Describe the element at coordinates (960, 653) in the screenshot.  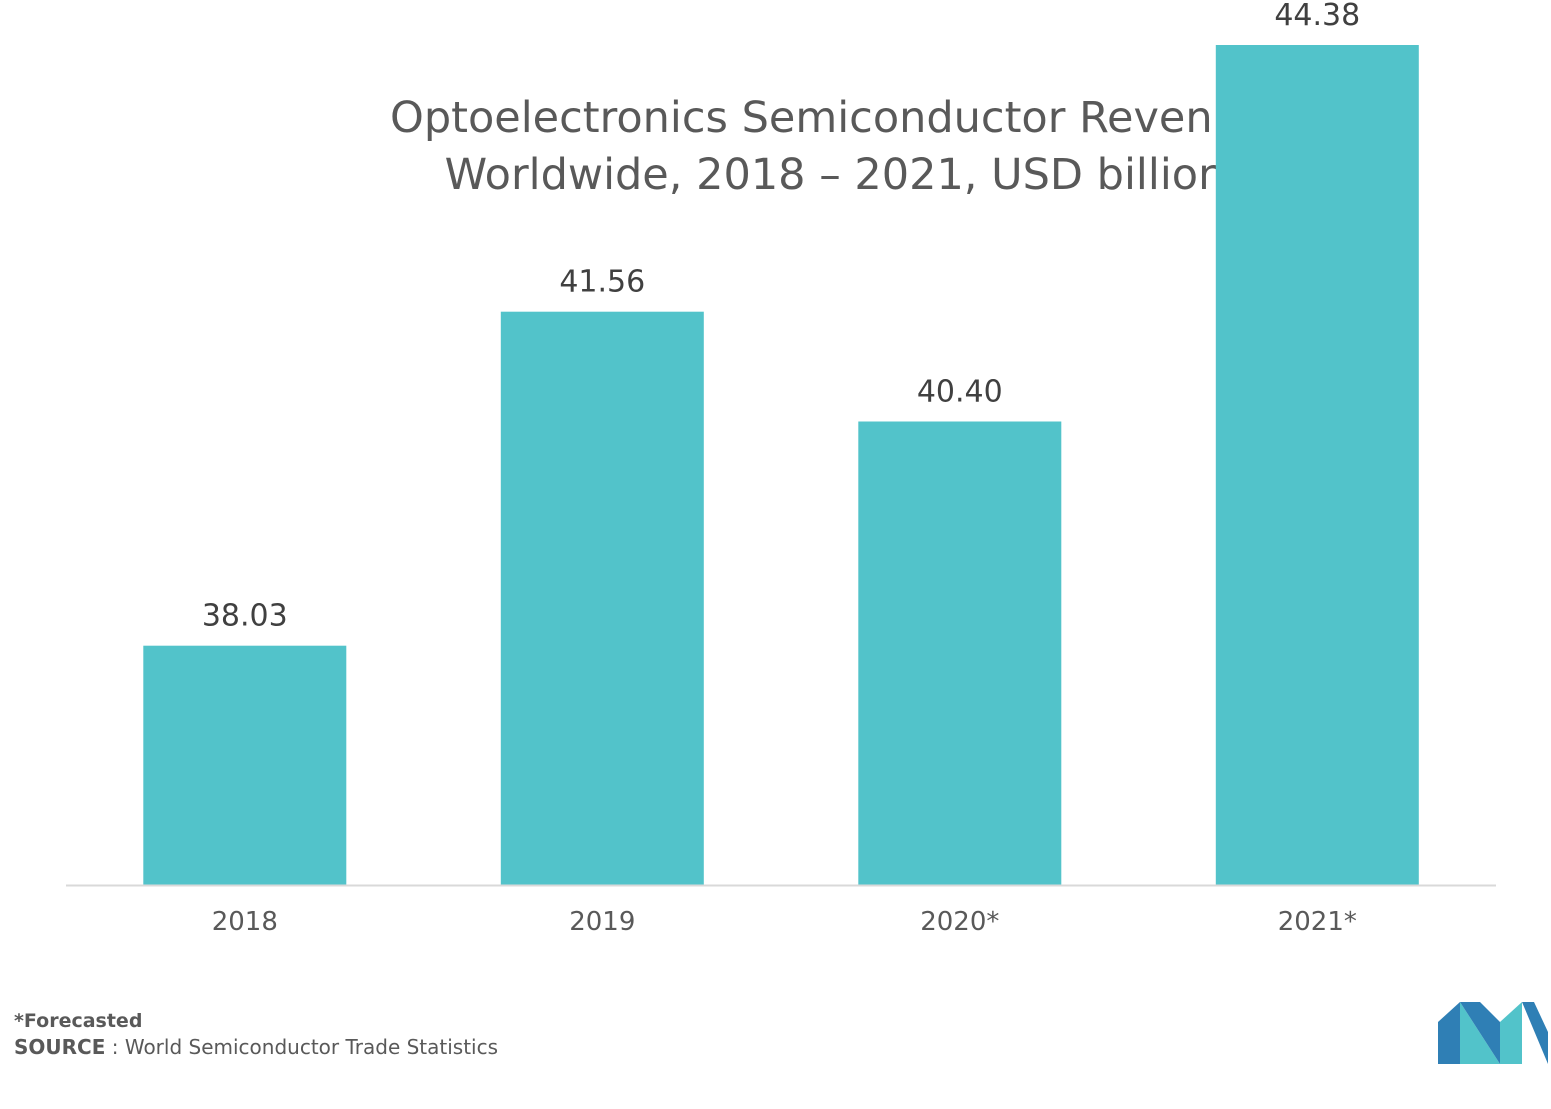
I see `bar-2020` at that location.